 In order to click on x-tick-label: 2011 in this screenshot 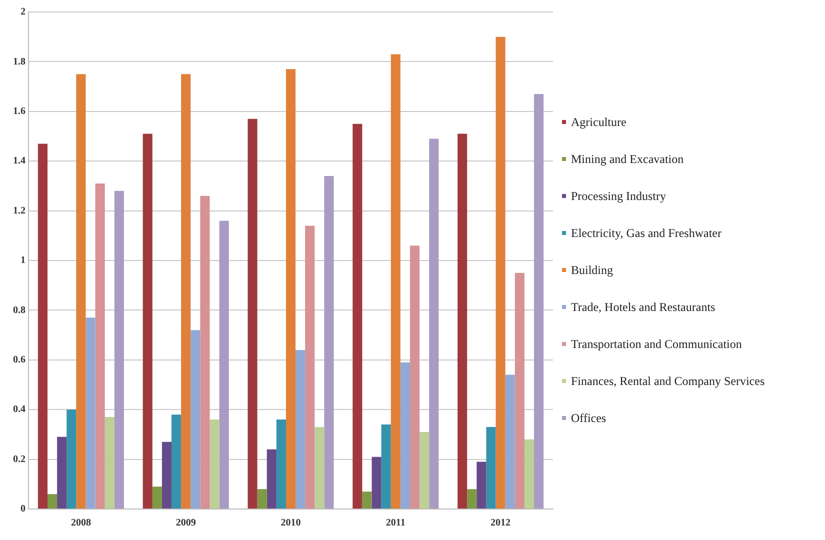, I will do `click(396, 523)`.